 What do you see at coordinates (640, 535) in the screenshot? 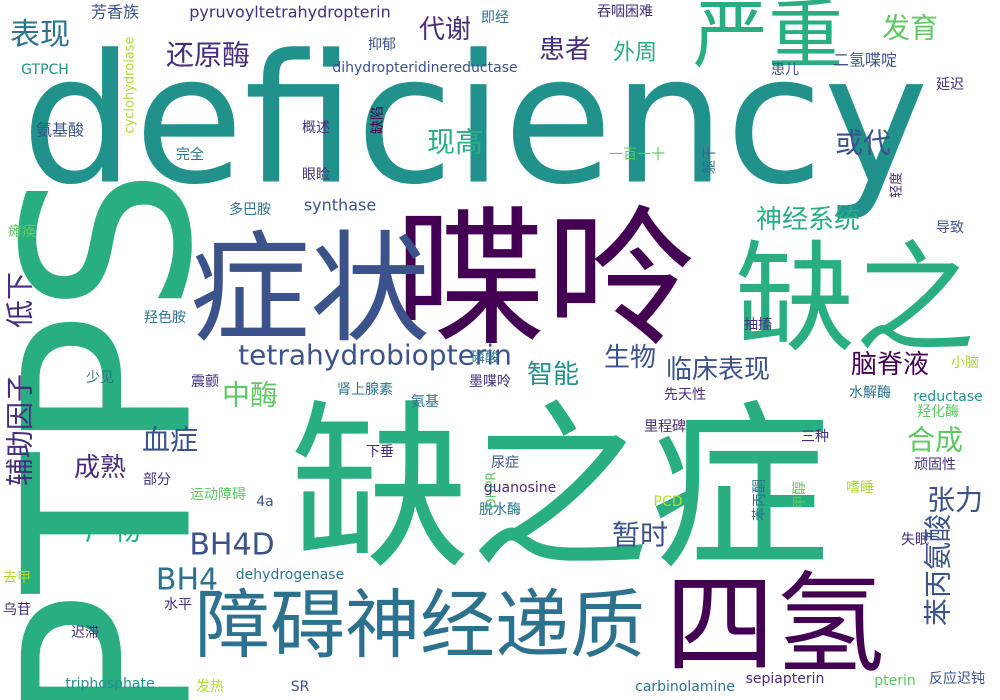
I see `word: 暂时` at bounding box center [640, 535].